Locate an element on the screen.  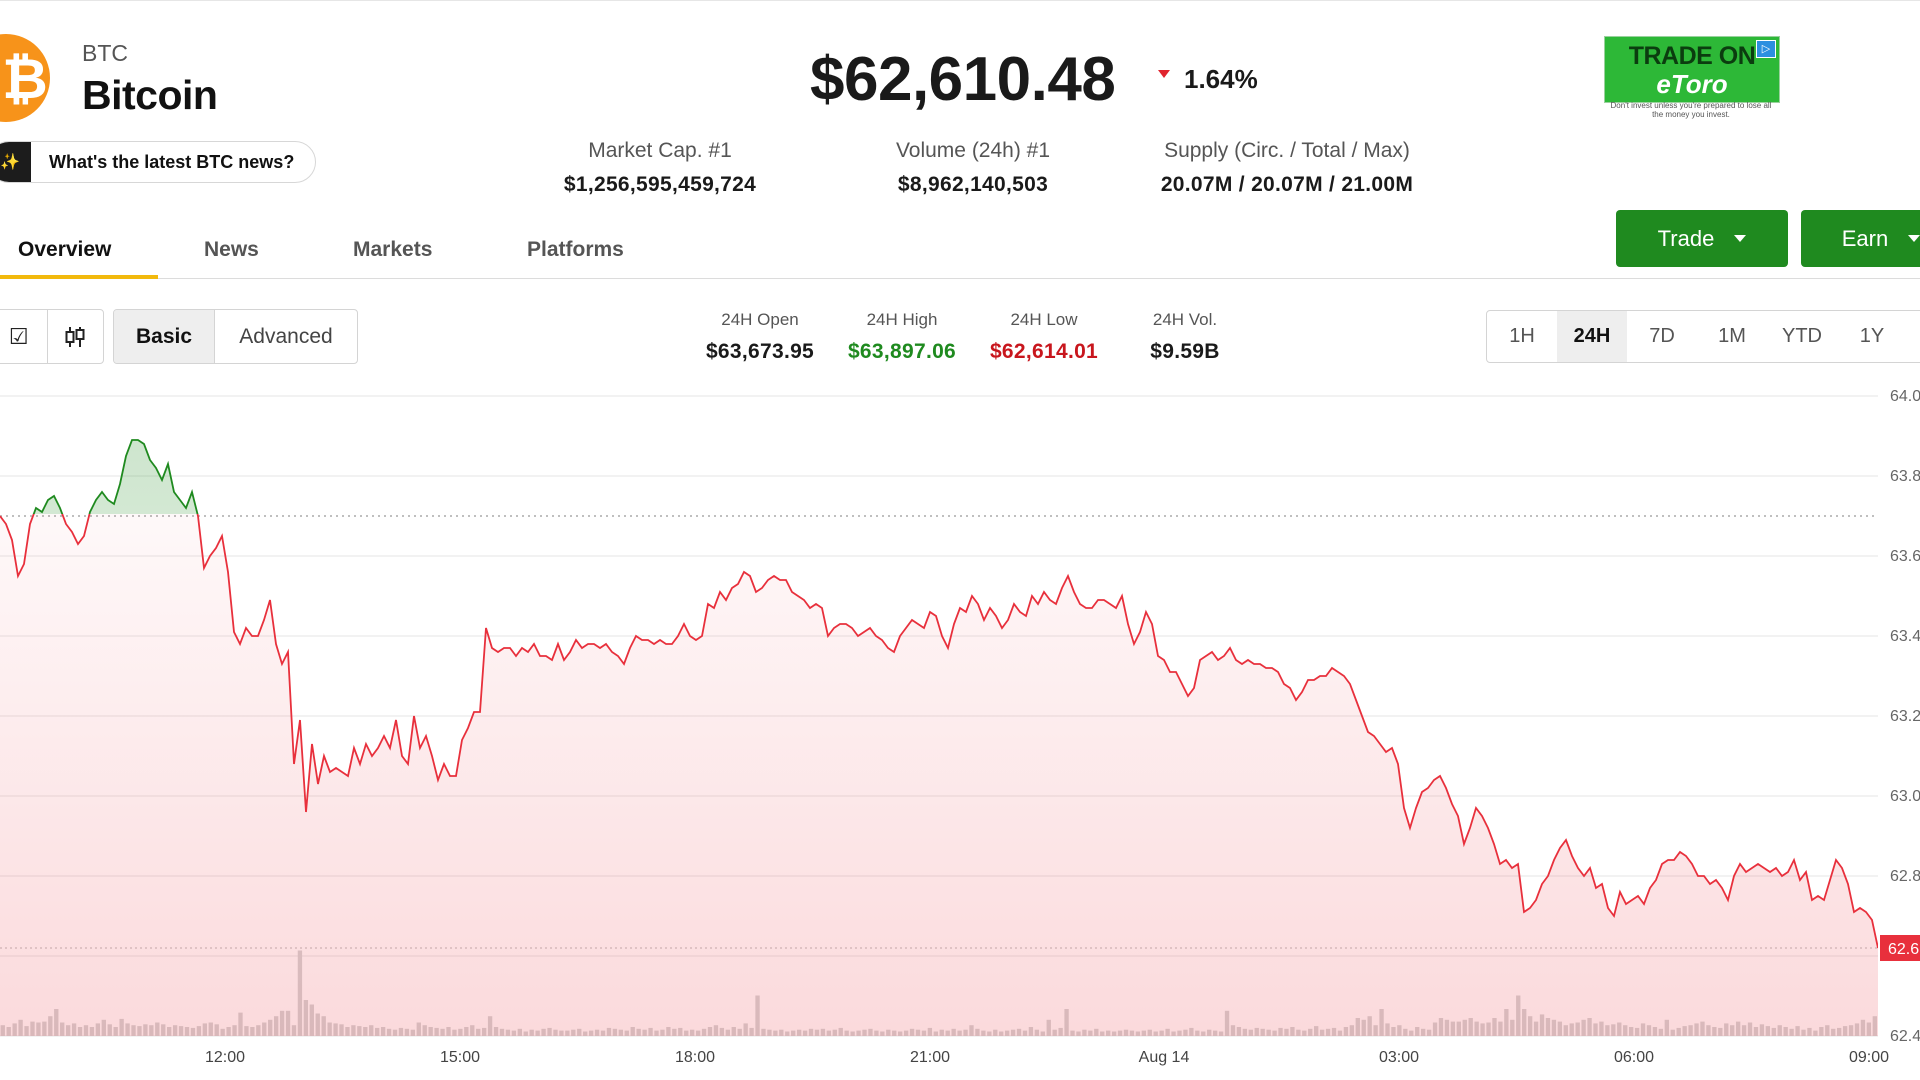
coin-symbol: BTC is located at coordinates (105, 53).